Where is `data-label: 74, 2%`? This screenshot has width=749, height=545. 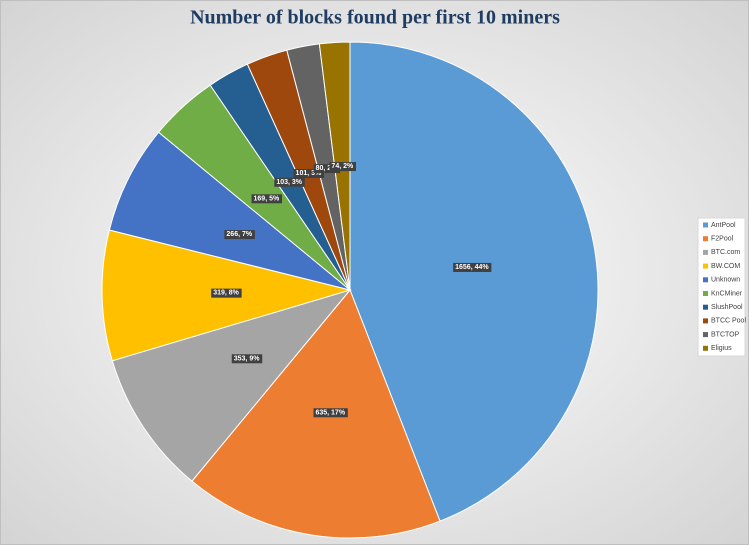
data-label: 74, 2% is located at coordinates (342, 166).